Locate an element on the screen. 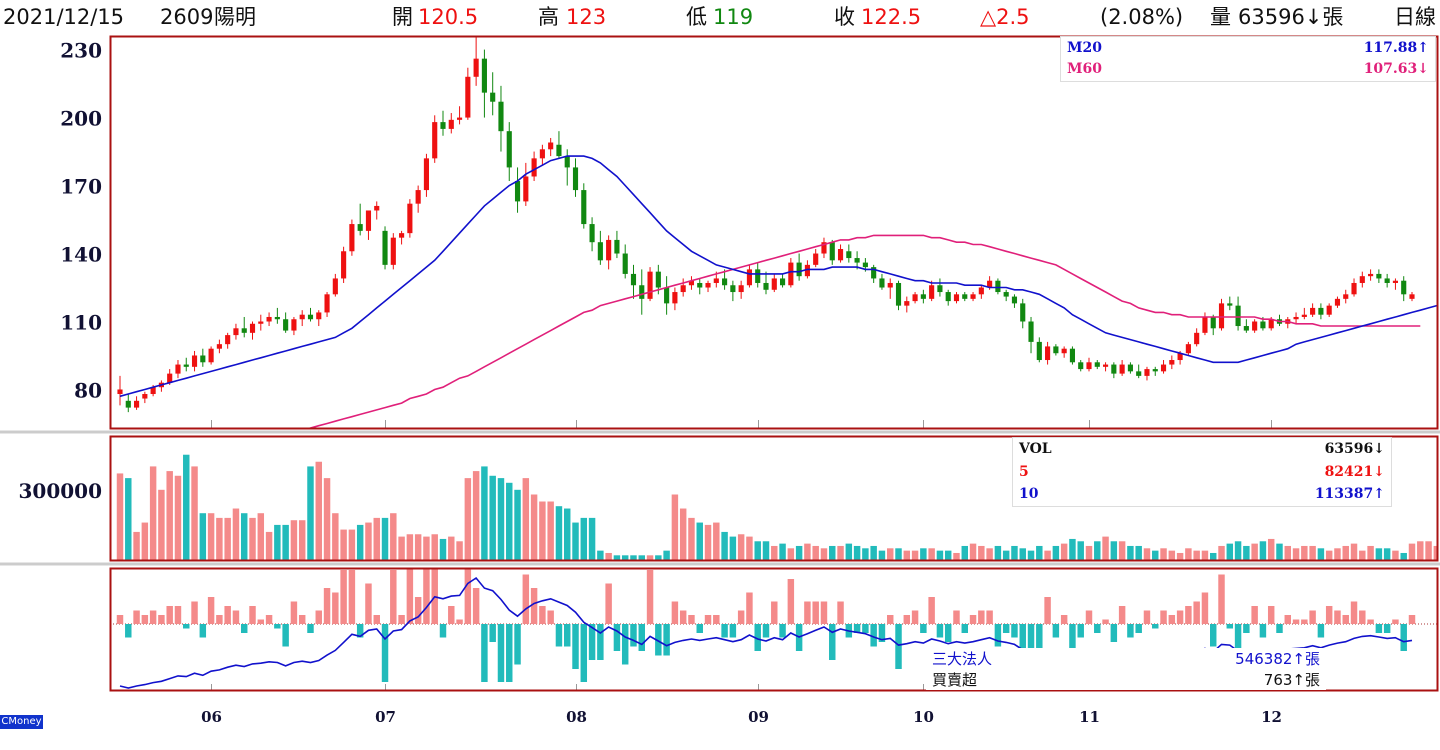 This screenshot has width=1440, height=750. ma20-value: 117.88↑ is located at coordinates (1396, 48).